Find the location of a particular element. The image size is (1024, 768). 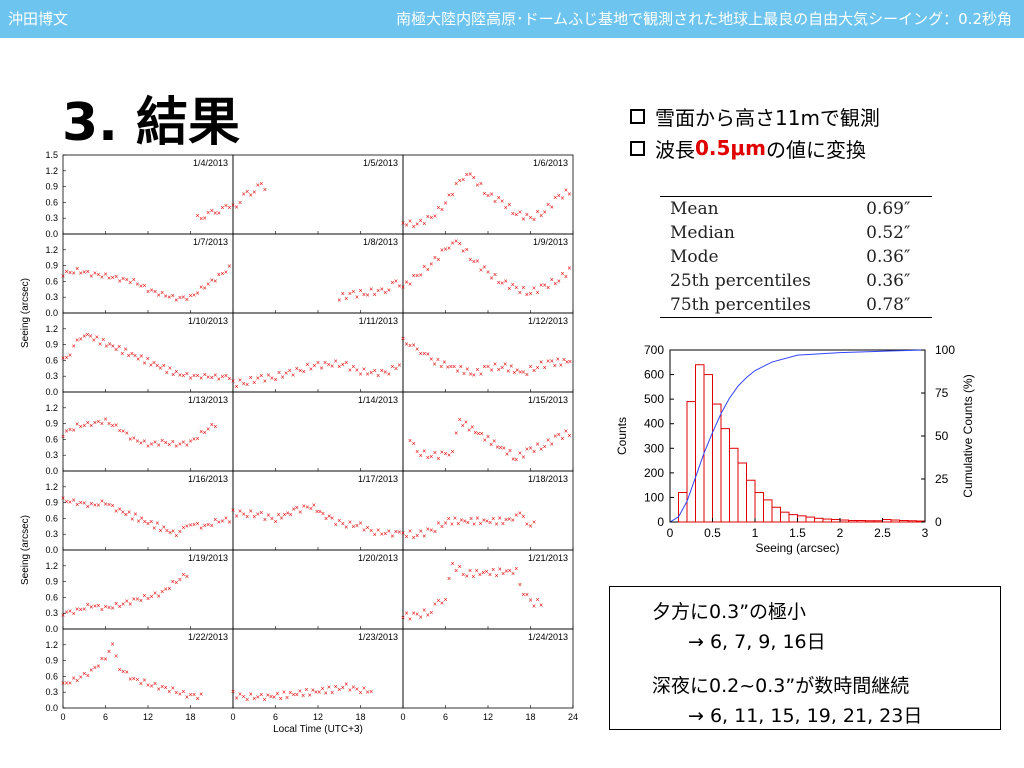

bullet-text: 雪面から高さ11mで観測 is located at coordinates (767, 117).